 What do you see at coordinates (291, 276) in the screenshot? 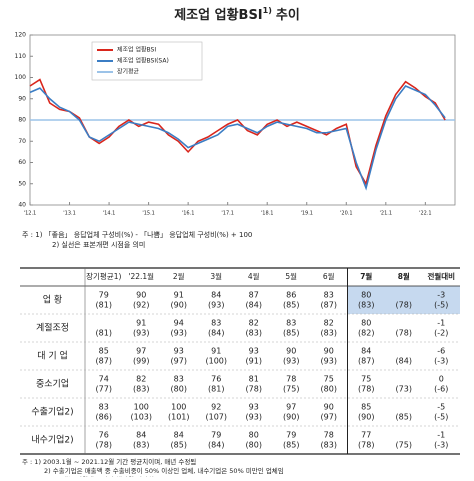
I see `table-header: 5월` at bounding box center [291, 276].